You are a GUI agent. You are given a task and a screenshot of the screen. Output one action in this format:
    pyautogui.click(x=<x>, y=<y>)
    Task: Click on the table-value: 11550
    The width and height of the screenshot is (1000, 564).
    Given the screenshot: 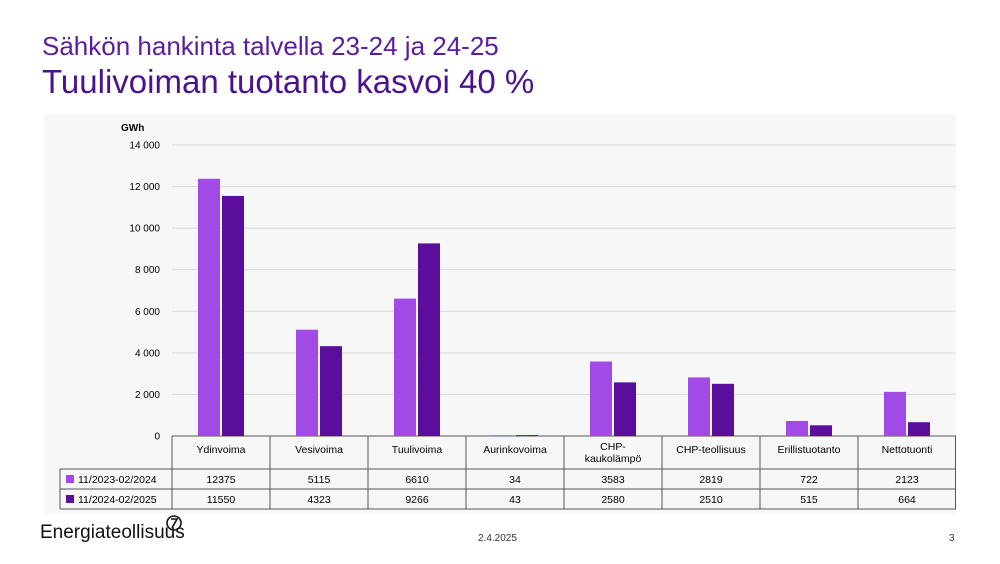 What is the action you would take?
    pyautogui.click(x=221, y=500)
    